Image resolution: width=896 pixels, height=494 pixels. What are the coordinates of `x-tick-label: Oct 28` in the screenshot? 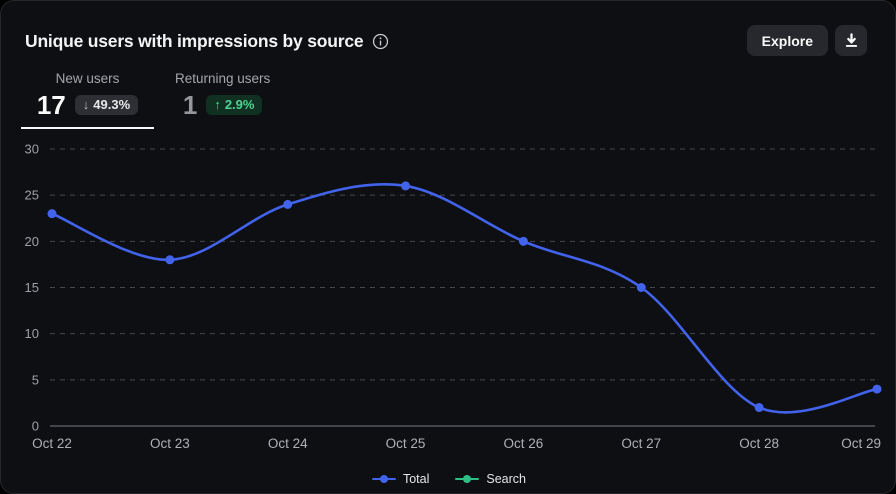 It's located at (759, 443).